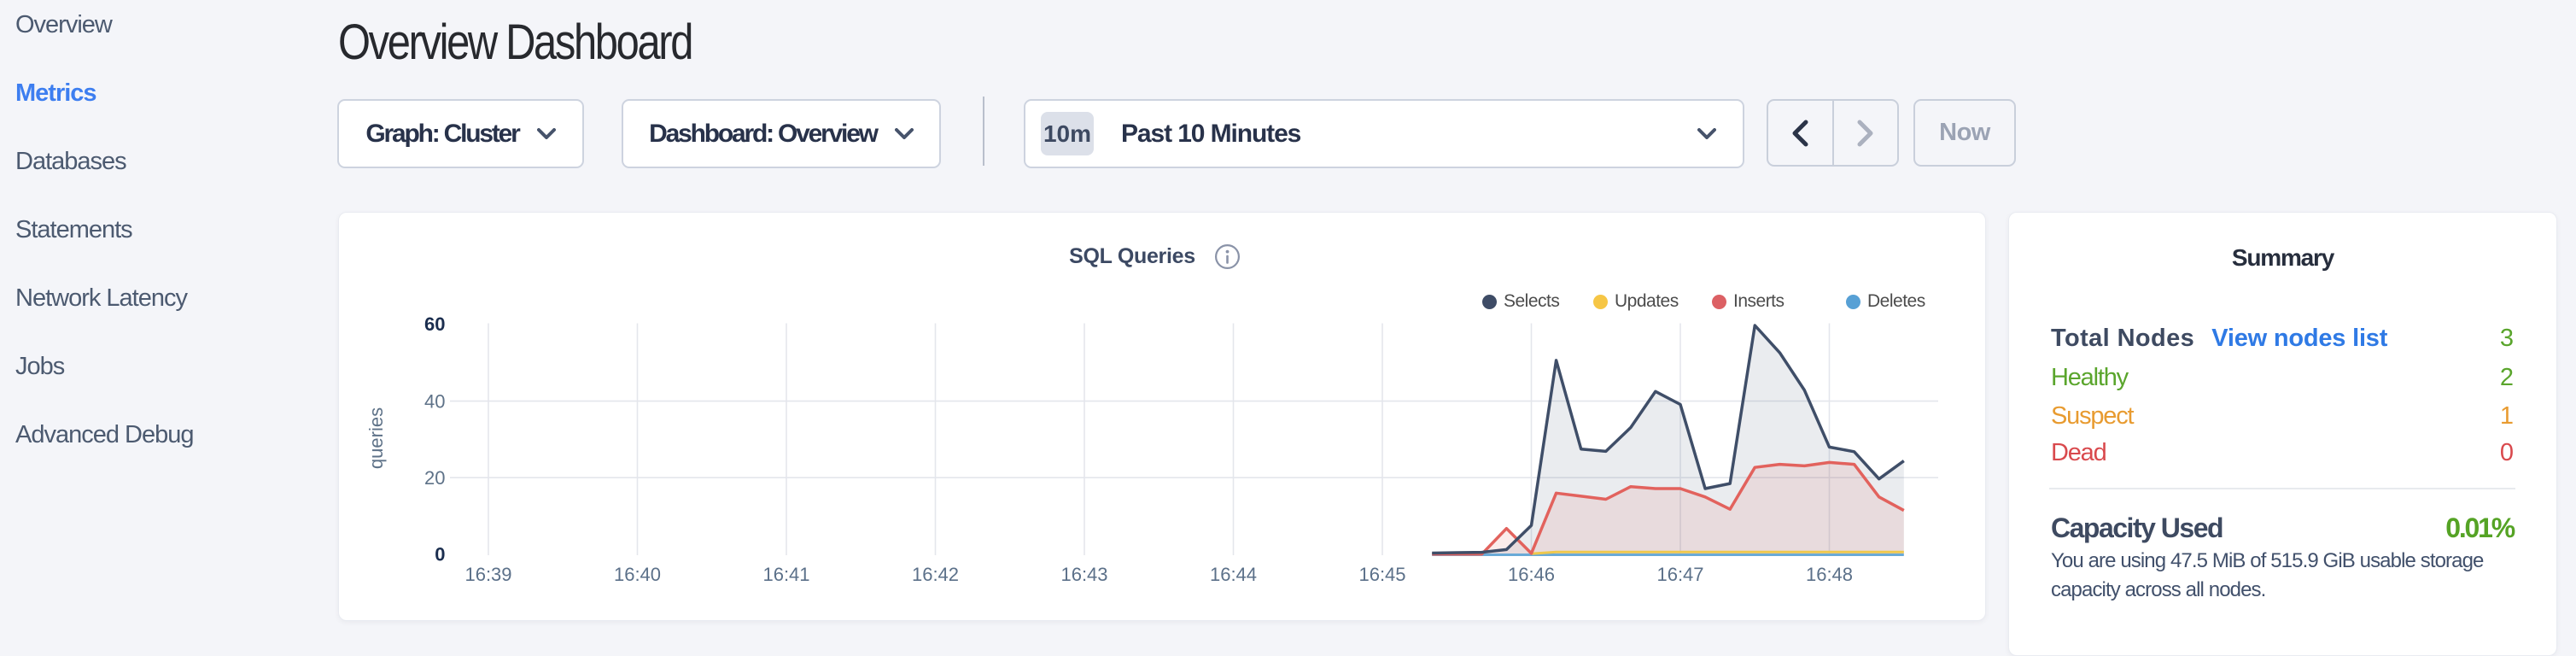 This screenshot has height=656, width=2576. I want to click on svg-text: 16:43, so click(1083, 574).